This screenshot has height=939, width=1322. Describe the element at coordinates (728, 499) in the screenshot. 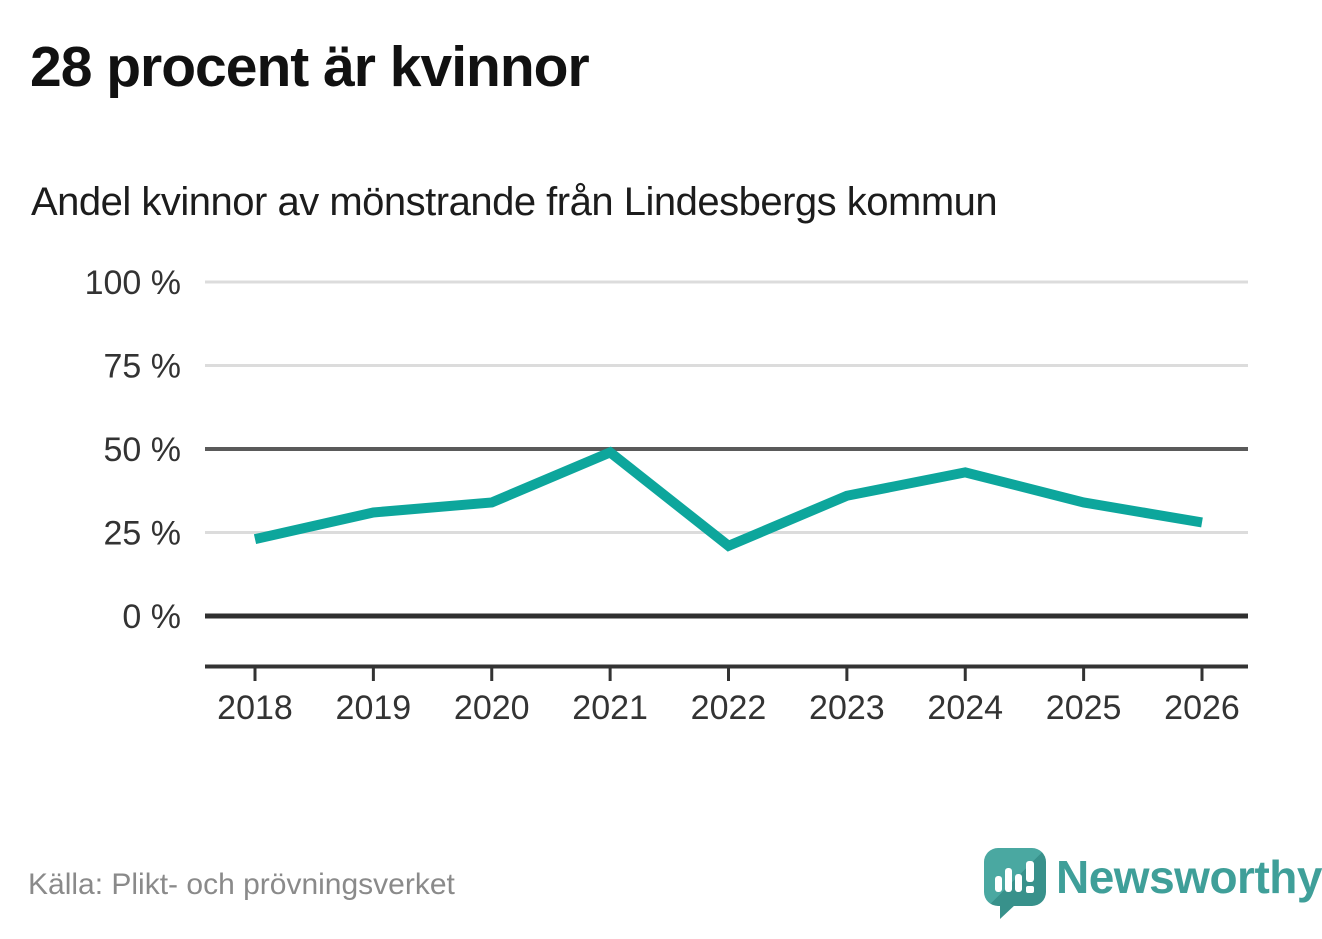

I see `data-line-andel-kvinnor` at that location.